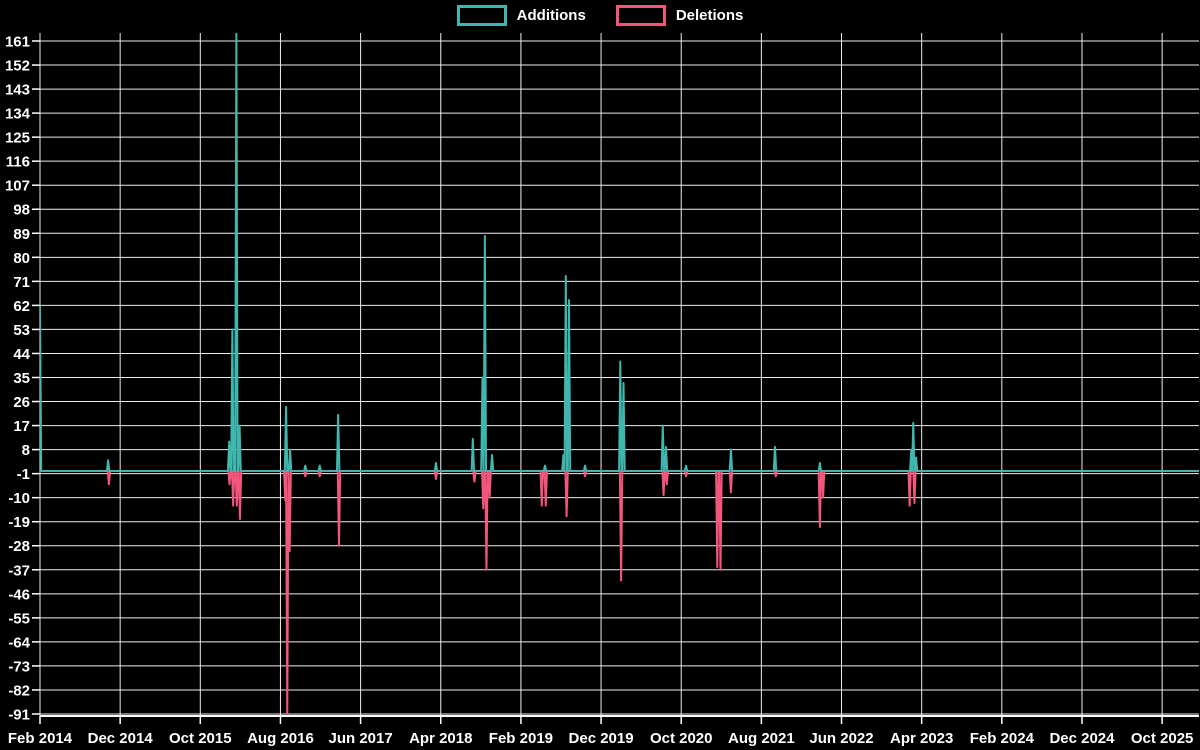 The height and width of the screenshot is (750, 1200). What do you see at coordinates (921, 738) in the screenshot?
I see `x-axis-label: Apr 2023` at bounding box center [921, 738].